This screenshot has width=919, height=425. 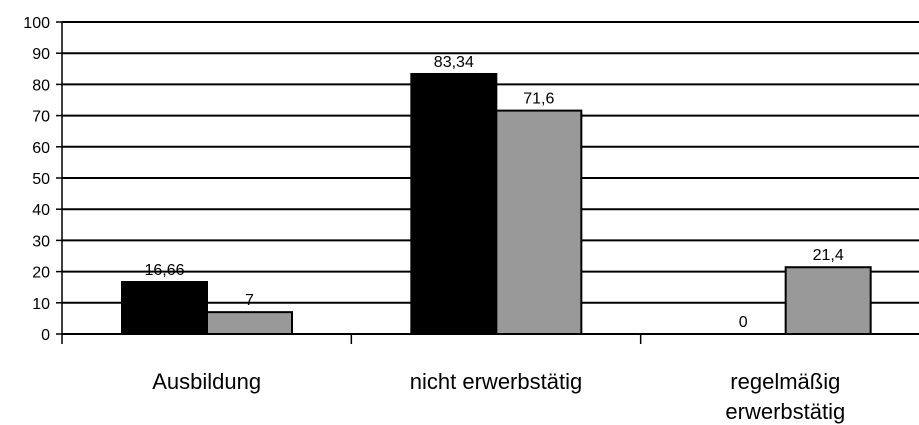 I want to click on data-label: 0, so click(x=743, y=322).